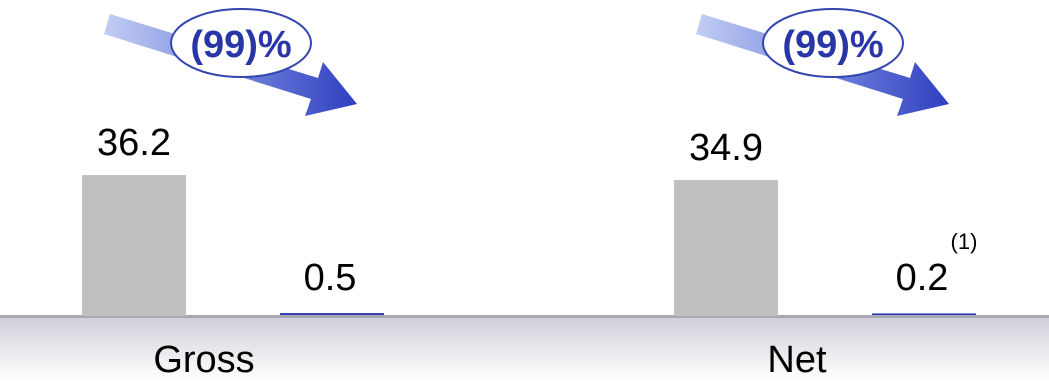 The image size is (1049, 381). I want to click on change-annotation-net: (99)%, so click(822, 62).